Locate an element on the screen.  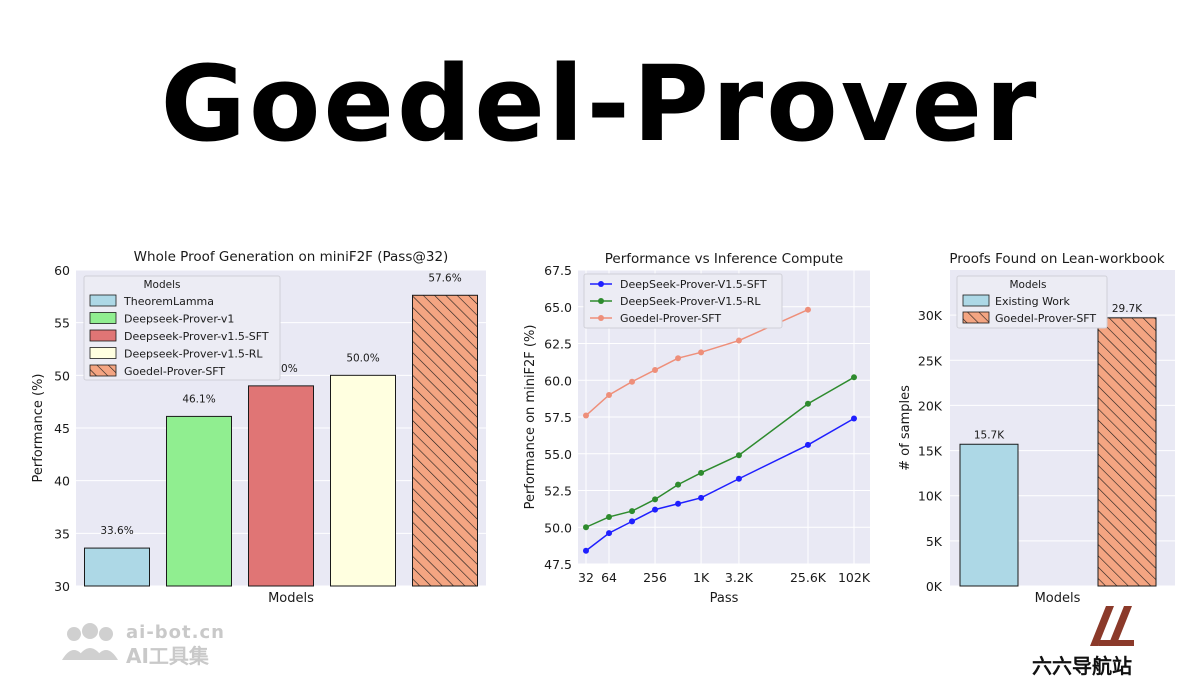
y-tick-label: 57.5 is located at coordinates (558, 417).